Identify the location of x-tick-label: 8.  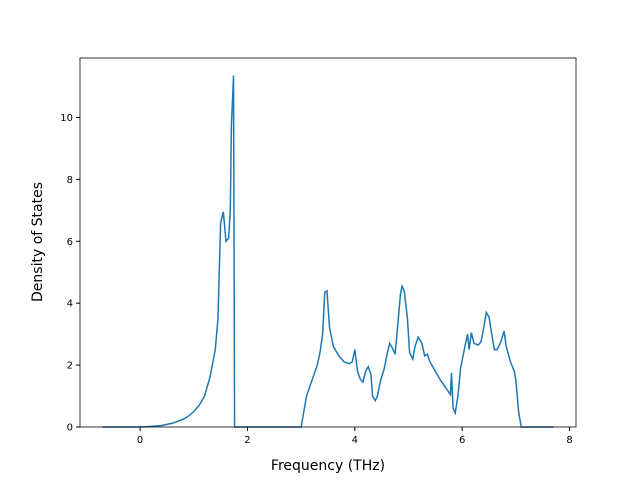
(569, 440).